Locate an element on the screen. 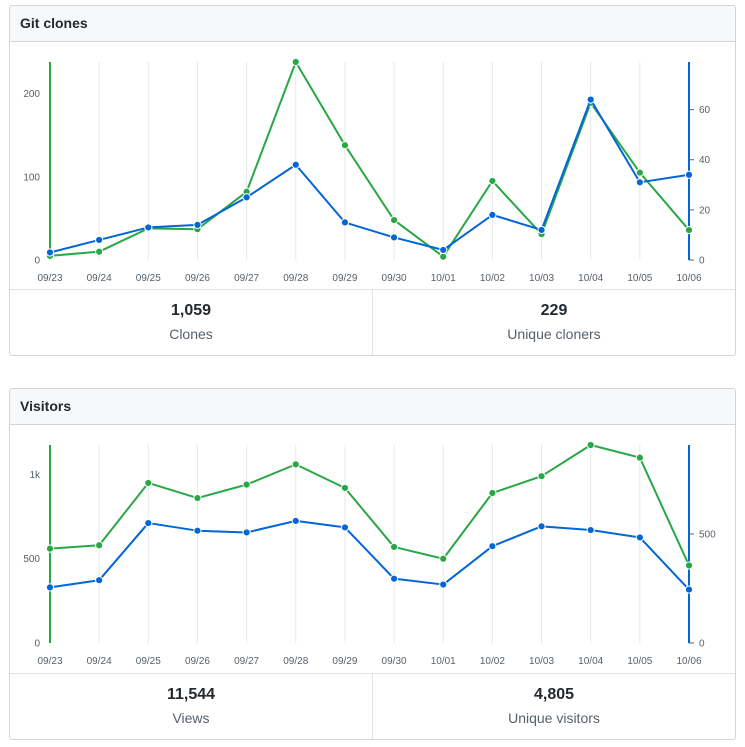 The image size is (745, 747). visitors-stats: 11,544 Views 4,805 Unique visitors is located at coordinates (372, 706).